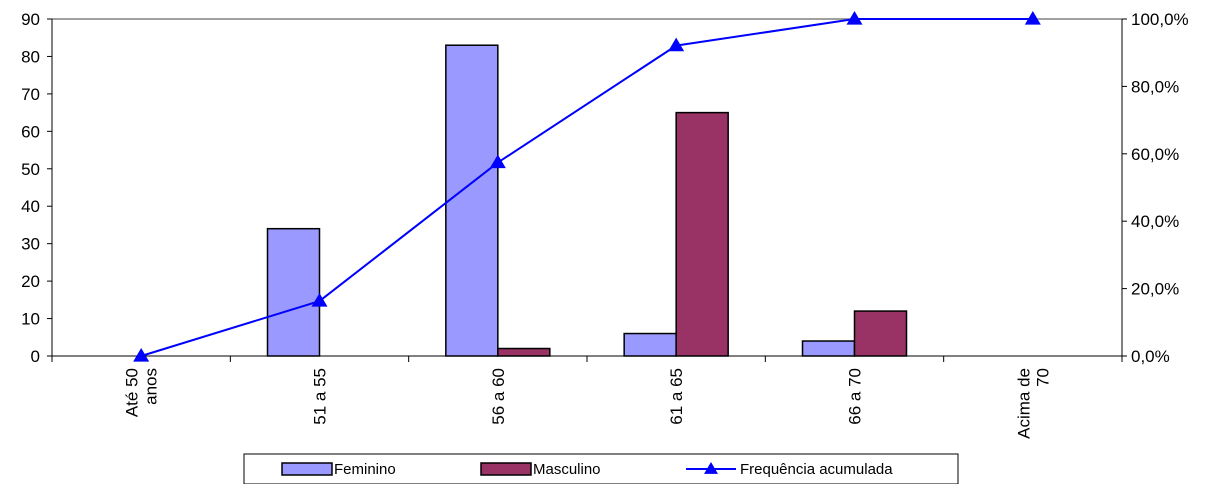 This screenshot has height=484, width=1222. Describe the element at coordinates (1155, 86) in the screenshot. I see `y-right-tick-label: 80,0%` at that location.